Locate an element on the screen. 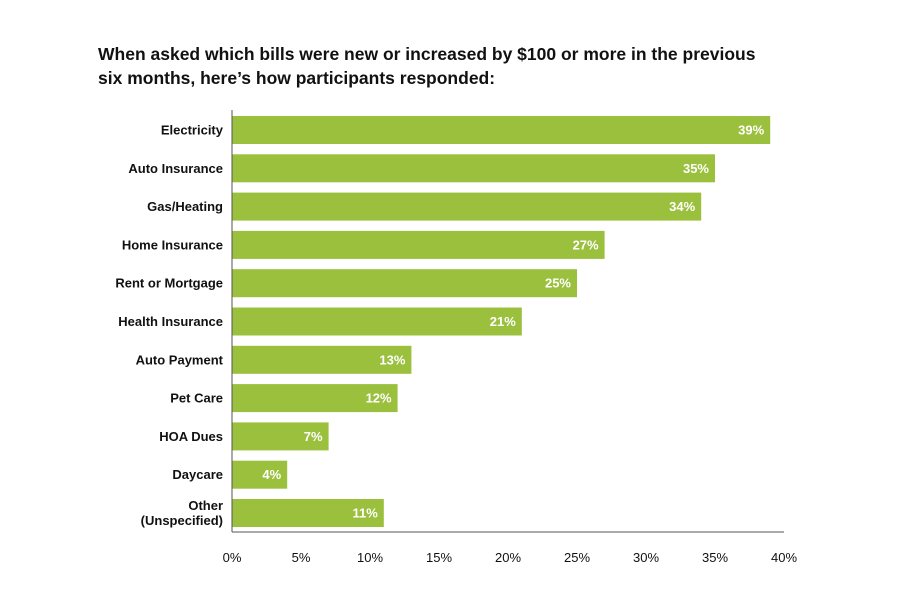 This screenshot has width=900, height=610. category-label-0-line-0: Electricity is located at coordinates (192, 130).